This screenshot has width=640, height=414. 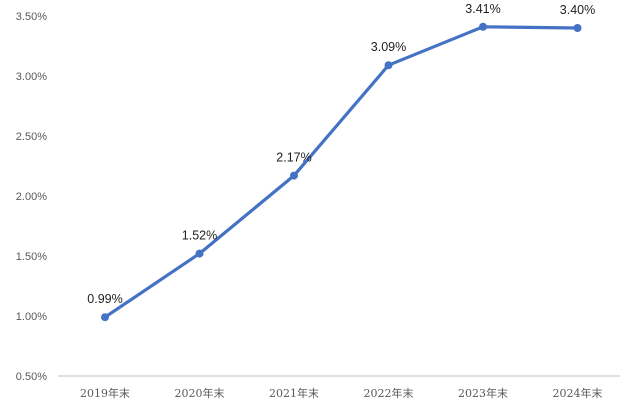 I want to click on y-tick-label: 3.50%, so click(x=31, y=17).